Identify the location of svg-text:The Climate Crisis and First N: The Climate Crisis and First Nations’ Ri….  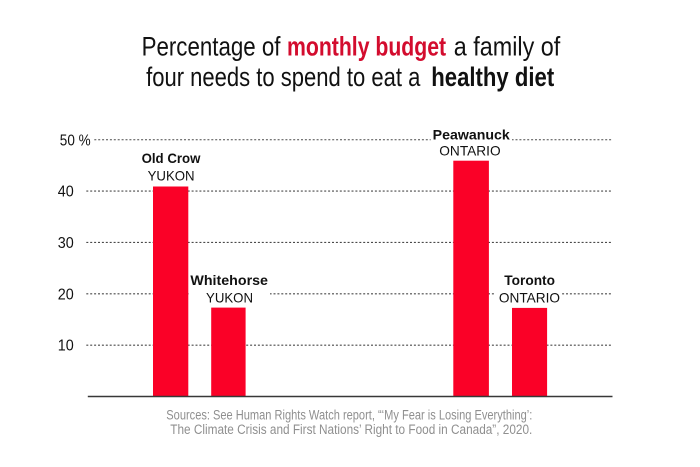
(351, 429).